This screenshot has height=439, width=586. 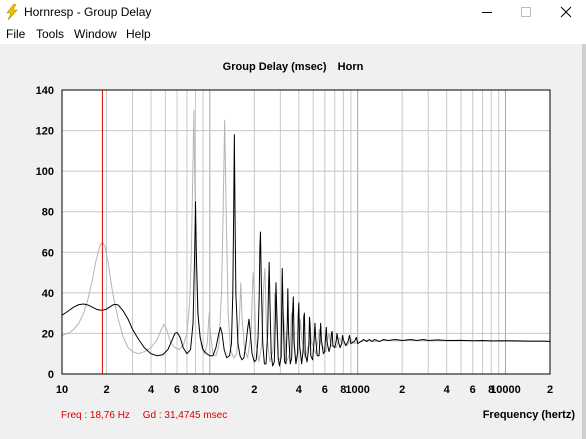 What do you see at coordinates (357, 390) in the screenshot?
I see `x-tick-label: 1000` at bounding box center [357, 390].